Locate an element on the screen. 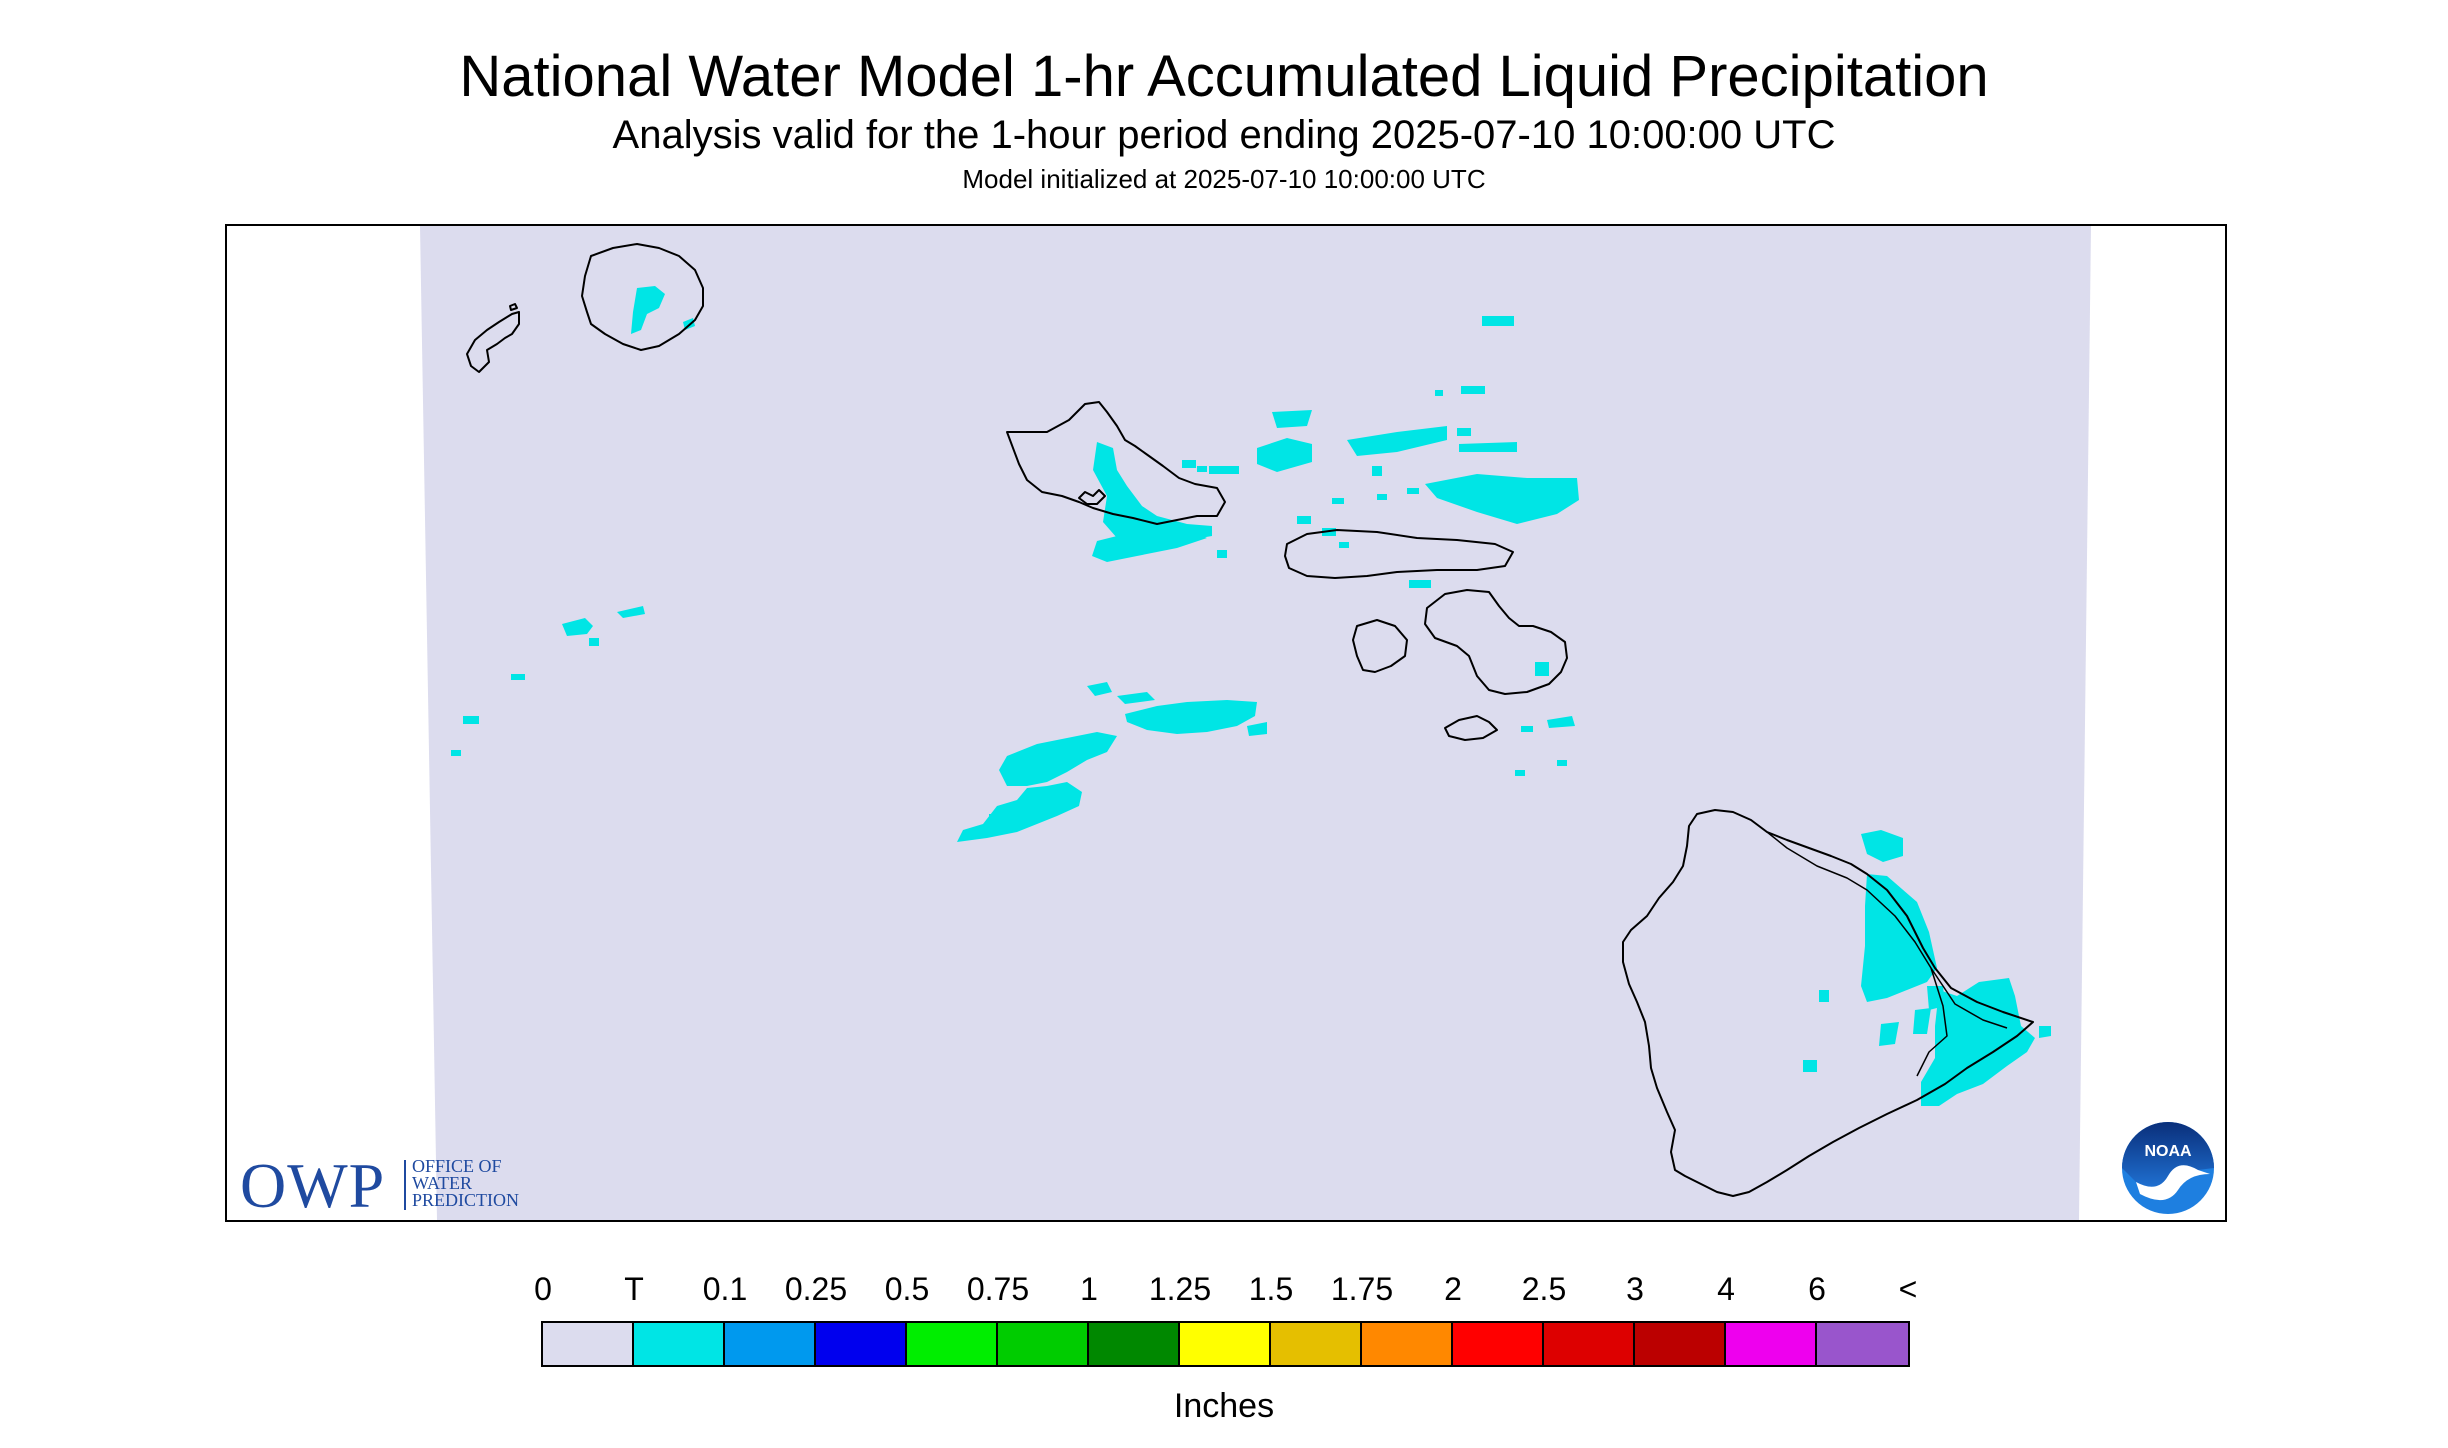  legend-label: 2 is located at coordinates (1453, 1289).